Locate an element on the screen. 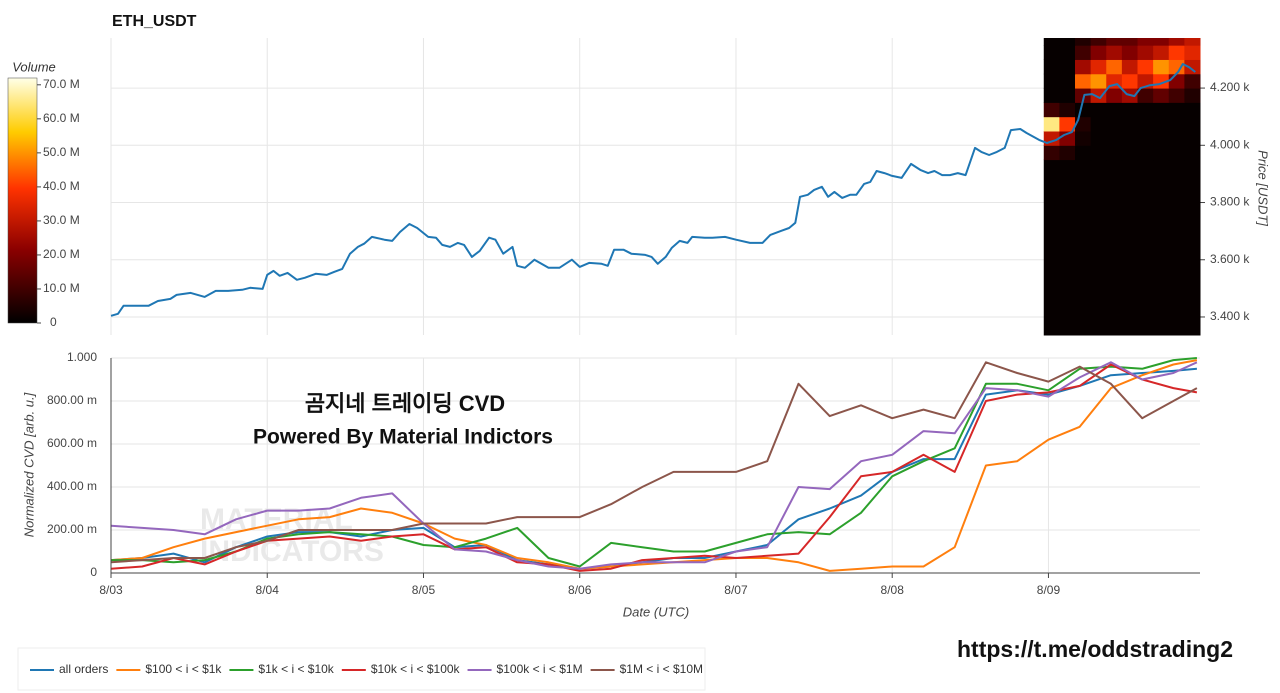 The image size is (1280, 693). x-tick-label: 8/04 is located at coordinates (268, 590).